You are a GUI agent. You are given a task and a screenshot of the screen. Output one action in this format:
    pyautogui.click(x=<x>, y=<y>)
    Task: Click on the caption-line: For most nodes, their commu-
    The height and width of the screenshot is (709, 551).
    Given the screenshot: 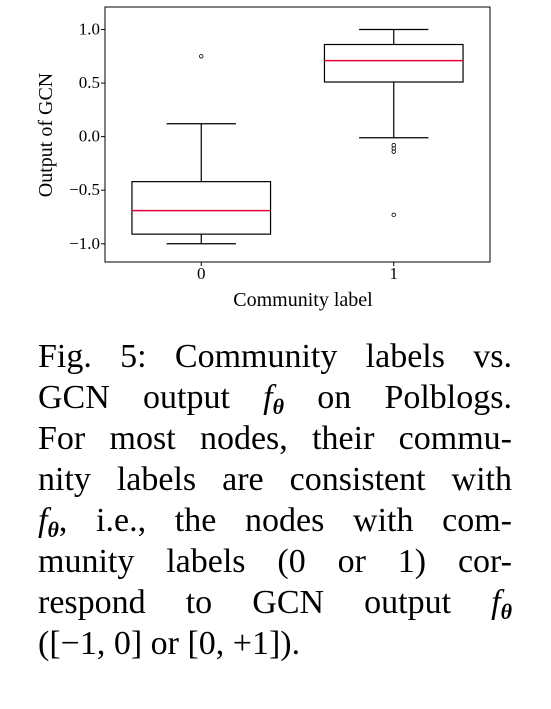 What is the action you would take?
    pyautogui.click(x=275, y=438)
    